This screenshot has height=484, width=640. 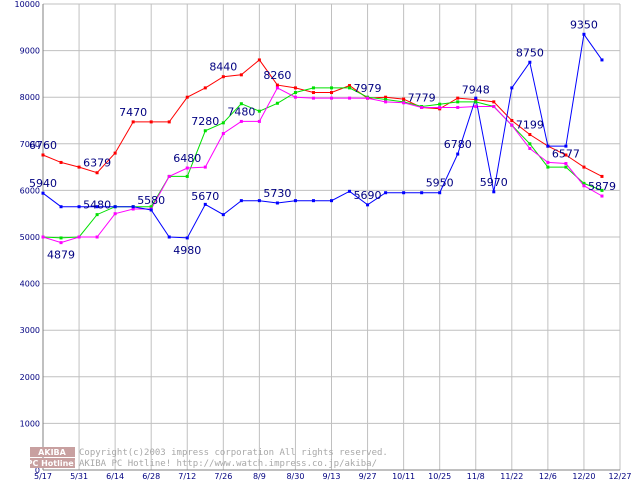 What do you see at coordinates (277, 75) in the screenshot?
I see `data-label: 8260` at bounding box center [277, 75].